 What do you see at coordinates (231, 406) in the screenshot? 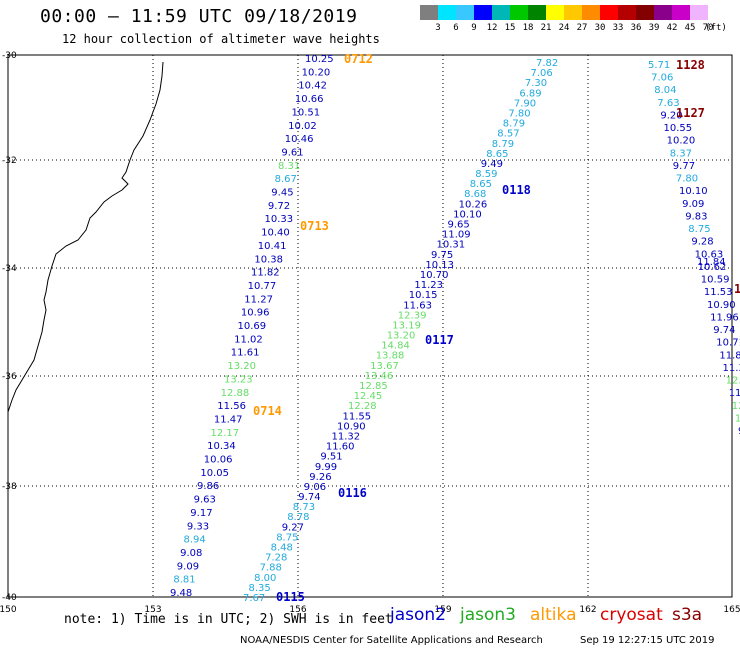
I see `wave-height-value: 11.56` at bounding box center [231, 406].